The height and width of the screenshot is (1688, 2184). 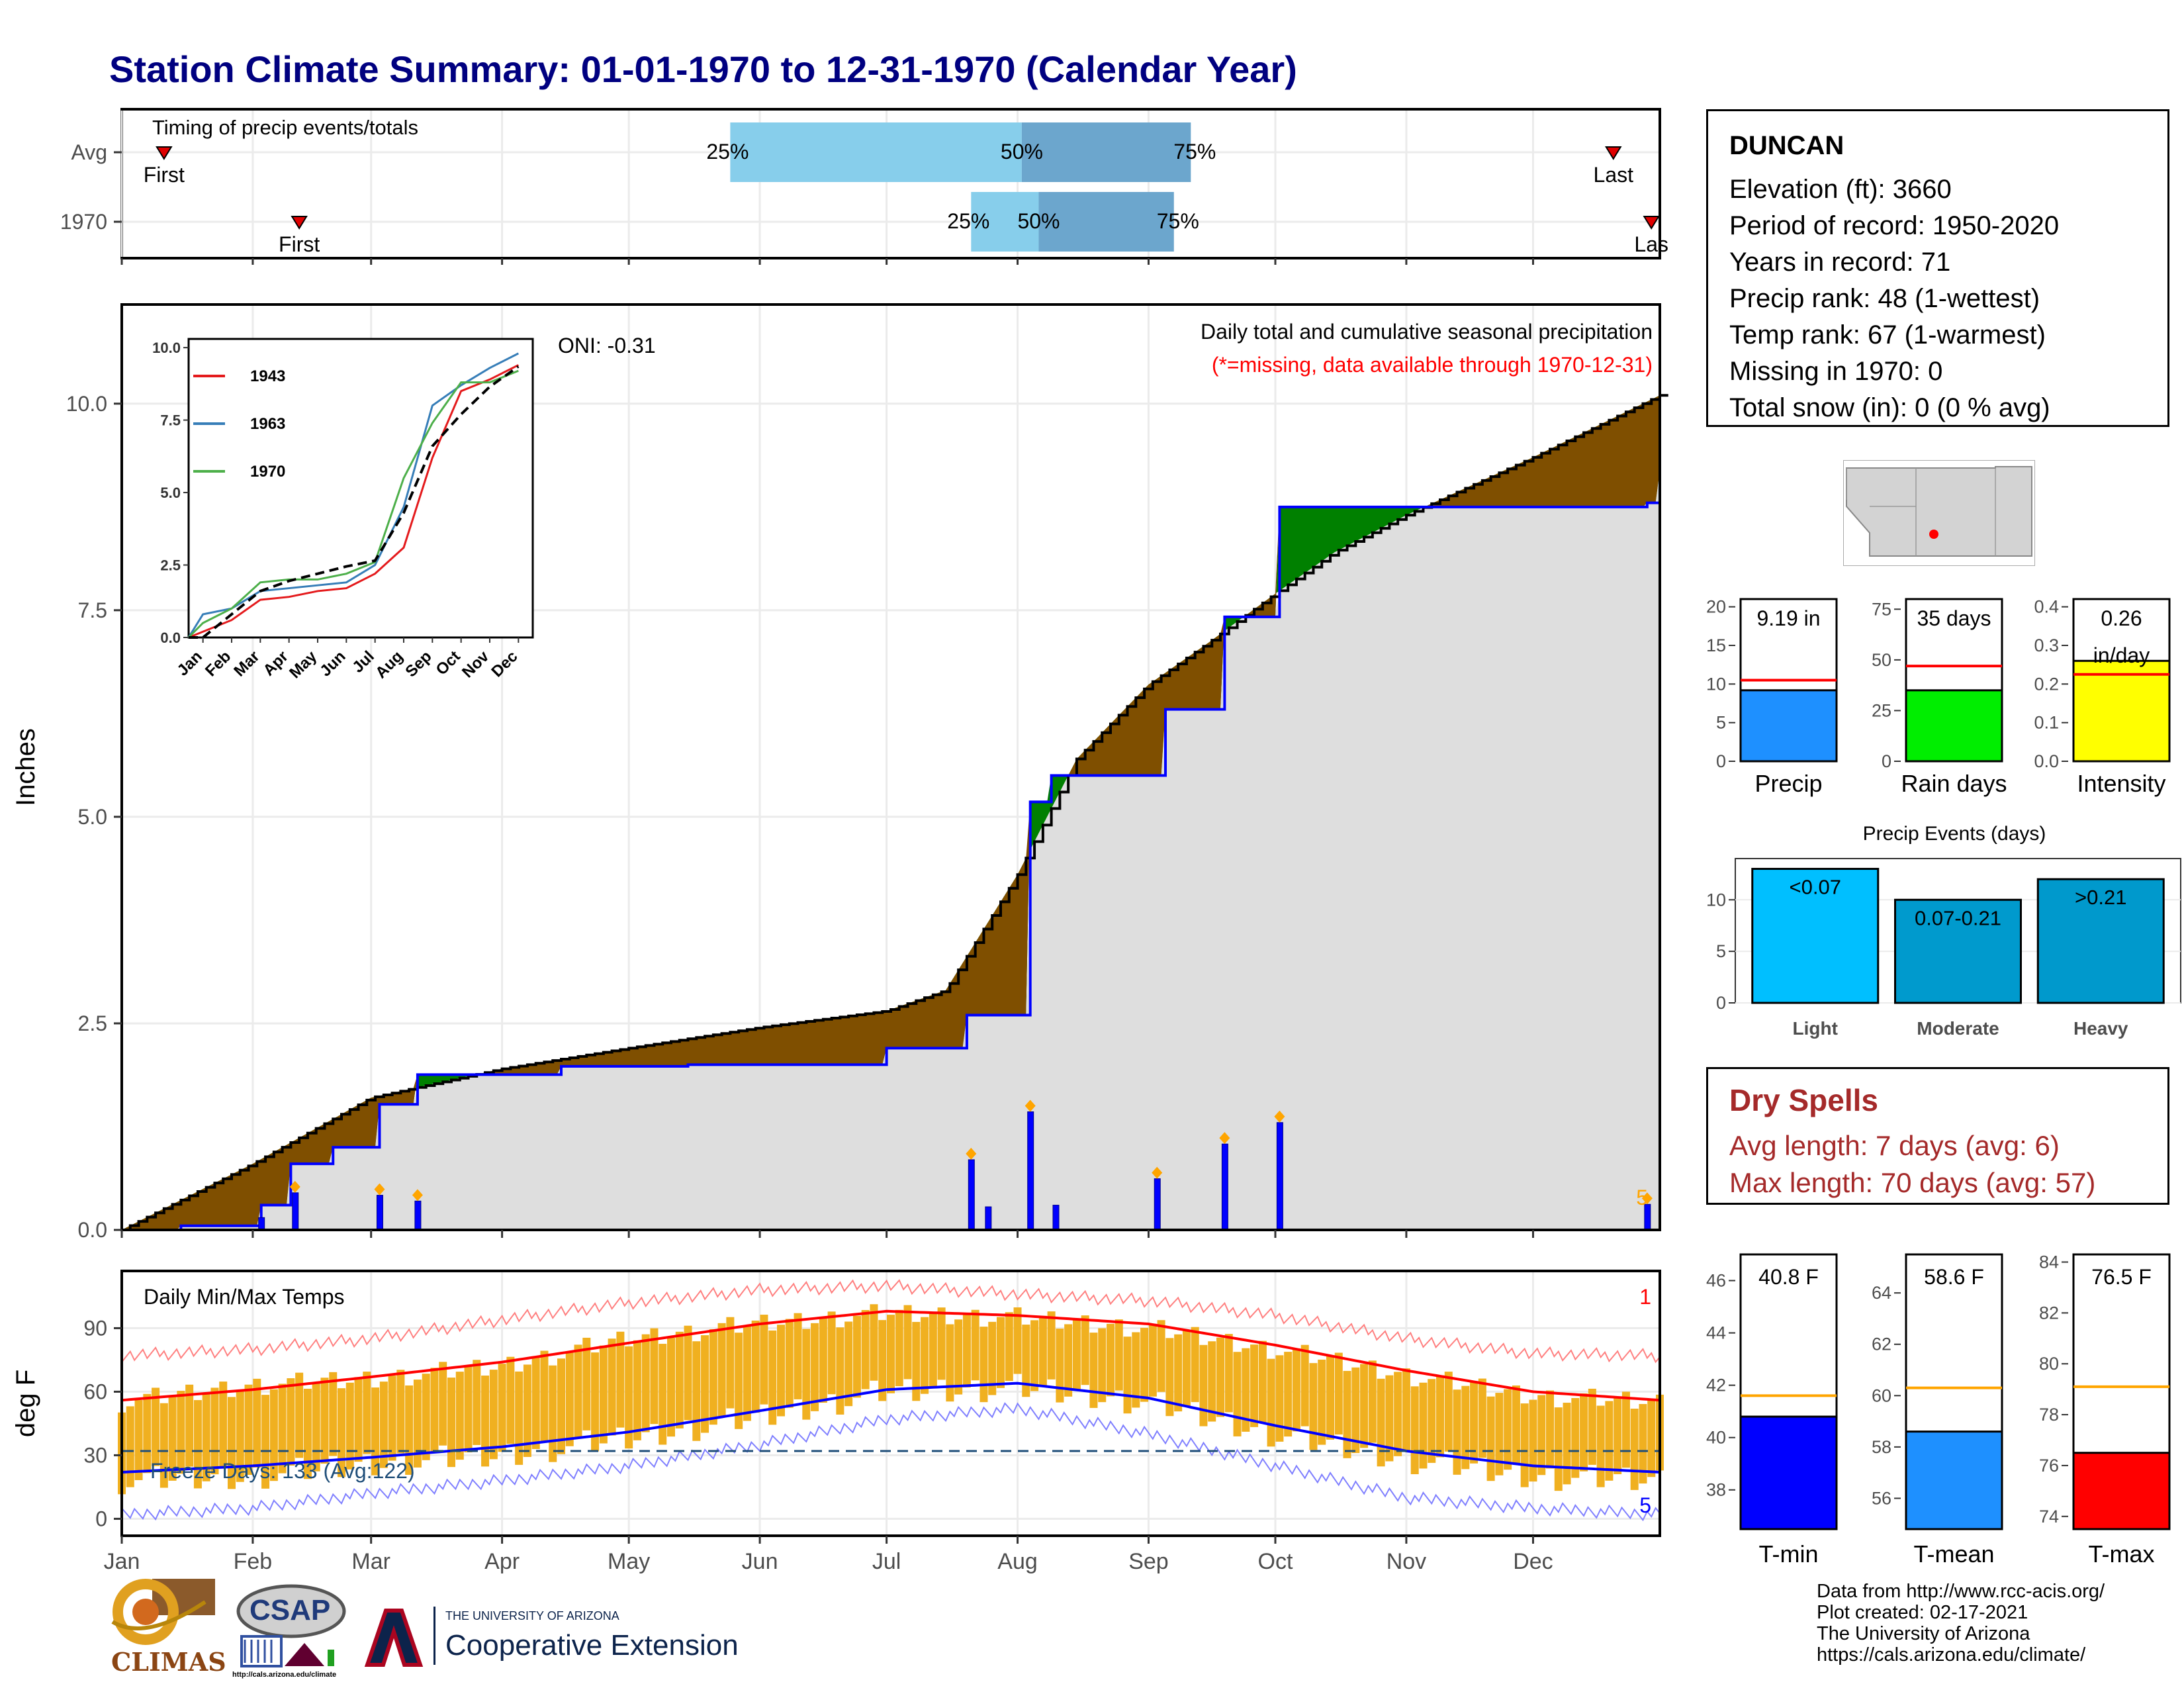 I want to click on y-tick-label: 10.0, so click(x=87, y=404).